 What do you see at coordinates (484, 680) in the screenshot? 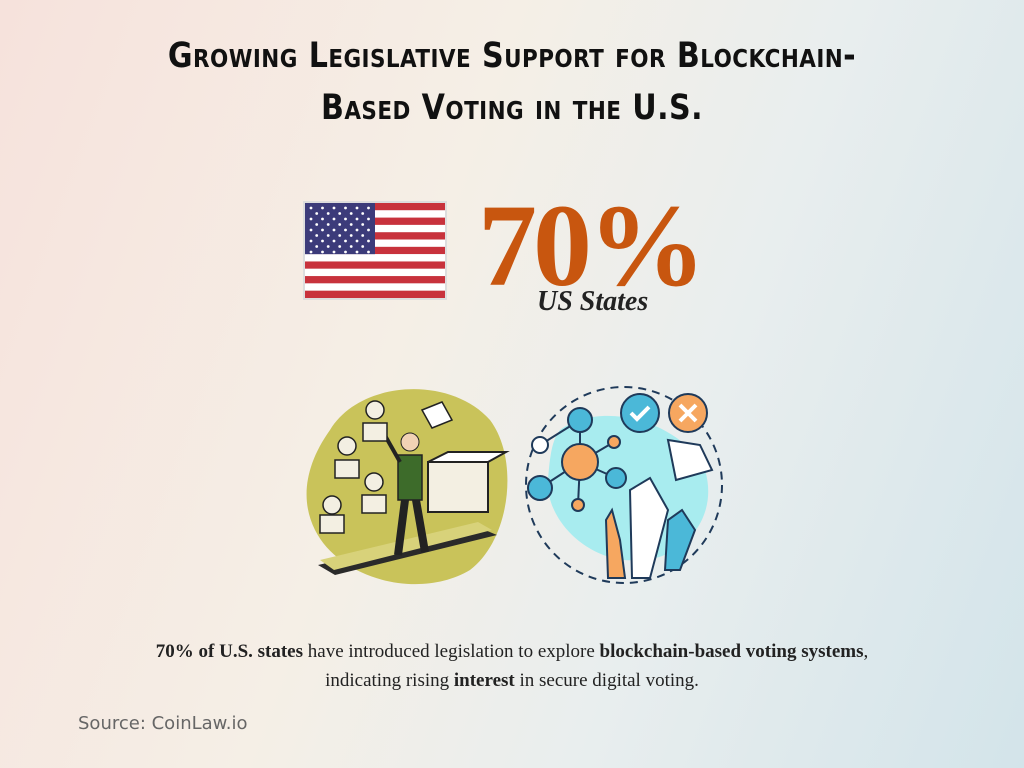
I see `description-segment: interest` at bounding box center [484, 680].